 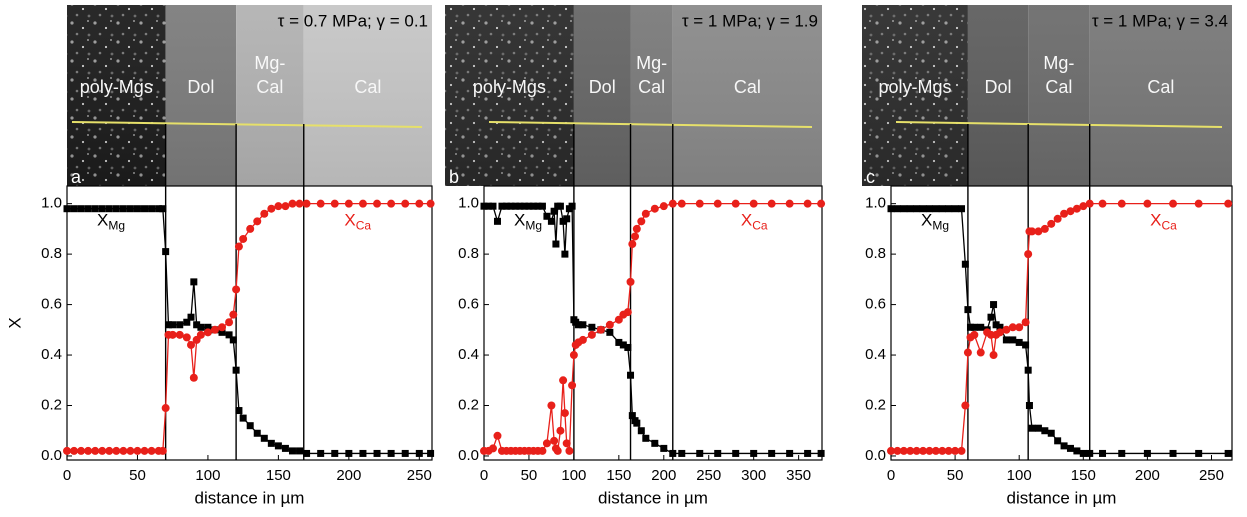 What do you see at coordinates (955, 475) in the screenshot?
I see `x-tick-label: 50` at bounding box center [955, 475].